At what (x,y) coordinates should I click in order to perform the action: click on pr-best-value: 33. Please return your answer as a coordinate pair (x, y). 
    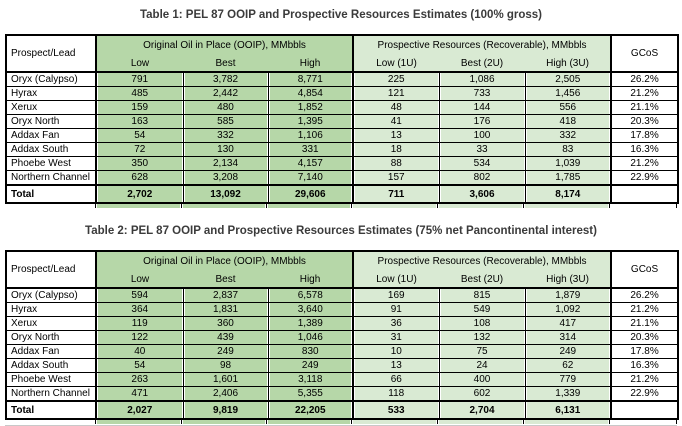
    Looking at the image, I should click on (482, 149).